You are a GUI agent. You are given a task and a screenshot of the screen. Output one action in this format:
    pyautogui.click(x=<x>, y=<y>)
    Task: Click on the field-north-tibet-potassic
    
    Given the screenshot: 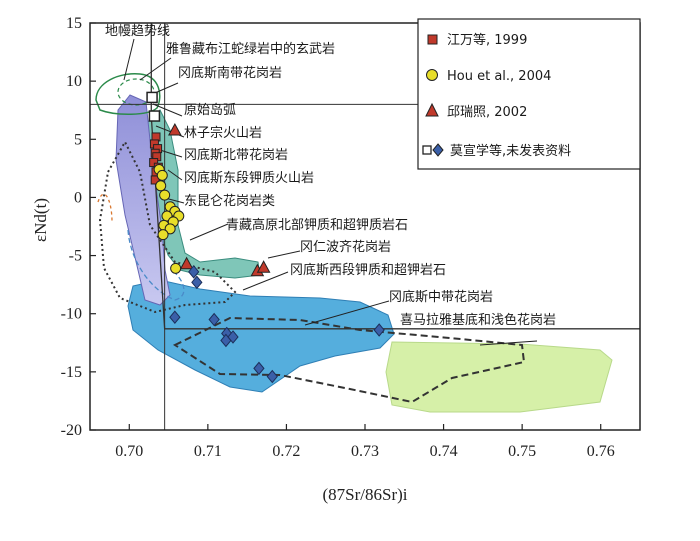 What is the action you would take?
    pyautogui.click(x=203, y=194)
    